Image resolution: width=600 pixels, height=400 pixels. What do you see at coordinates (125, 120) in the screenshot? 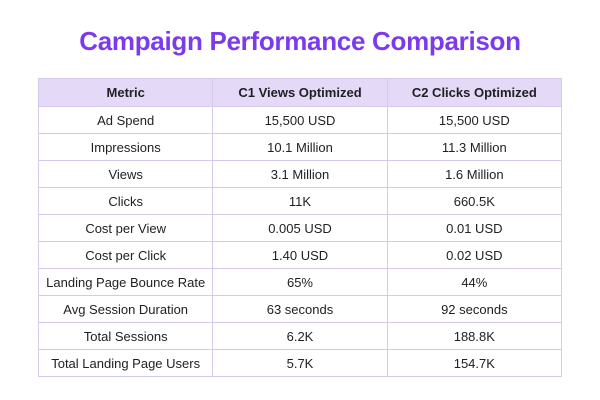
I see `metric-cell: Ad Spend` at bounding box center [125, 120].